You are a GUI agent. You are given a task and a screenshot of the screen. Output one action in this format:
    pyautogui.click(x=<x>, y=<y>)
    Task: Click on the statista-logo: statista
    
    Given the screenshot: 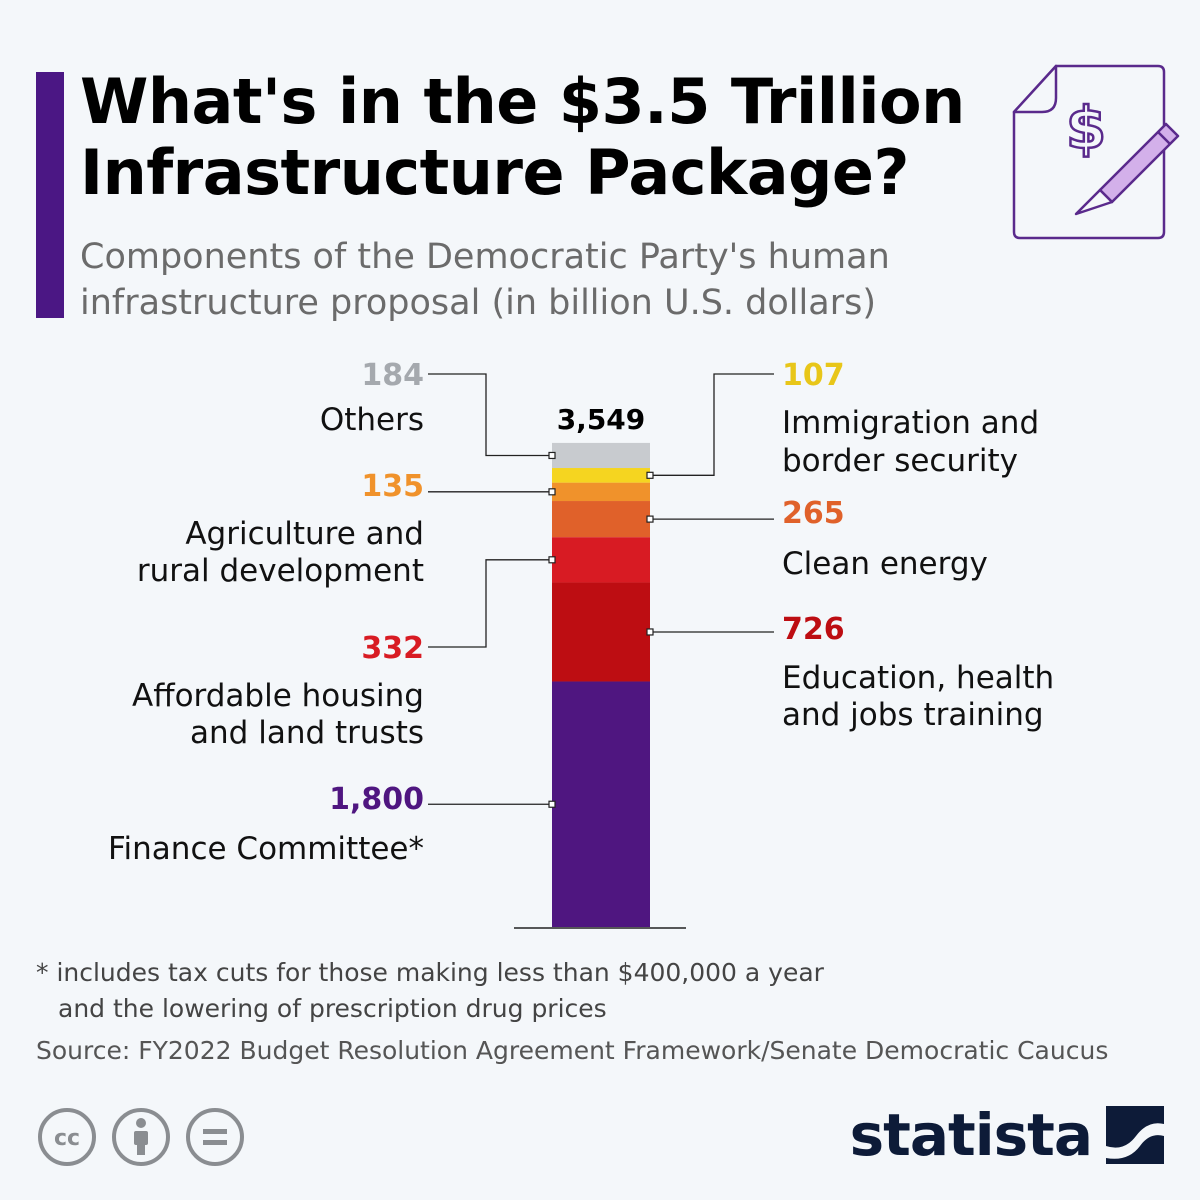 What is the action you would take?
    pyautogui.click(x=1007, y=1135)
    